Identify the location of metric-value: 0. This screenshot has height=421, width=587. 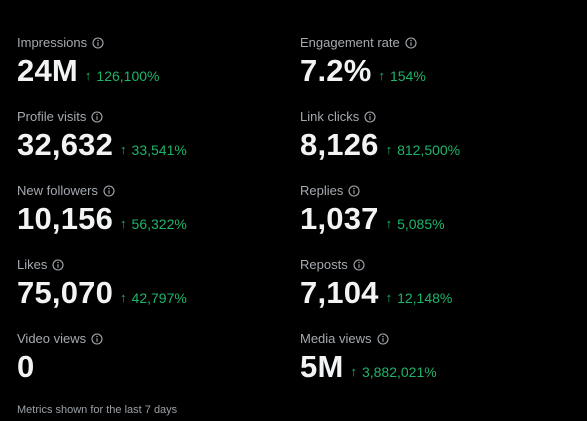
(26, 366).